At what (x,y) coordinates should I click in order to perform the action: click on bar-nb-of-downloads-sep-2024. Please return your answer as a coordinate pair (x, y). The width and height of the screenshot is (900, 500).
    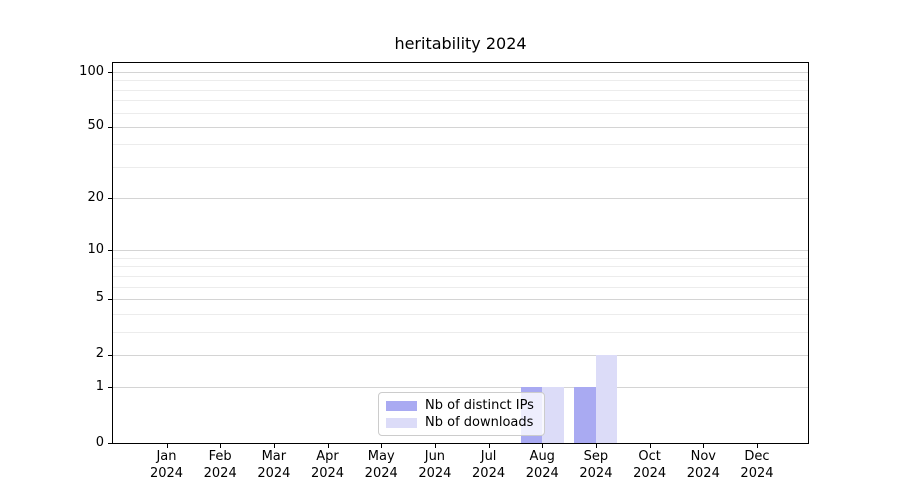
    Looking at the image, I should click on (606, 398).